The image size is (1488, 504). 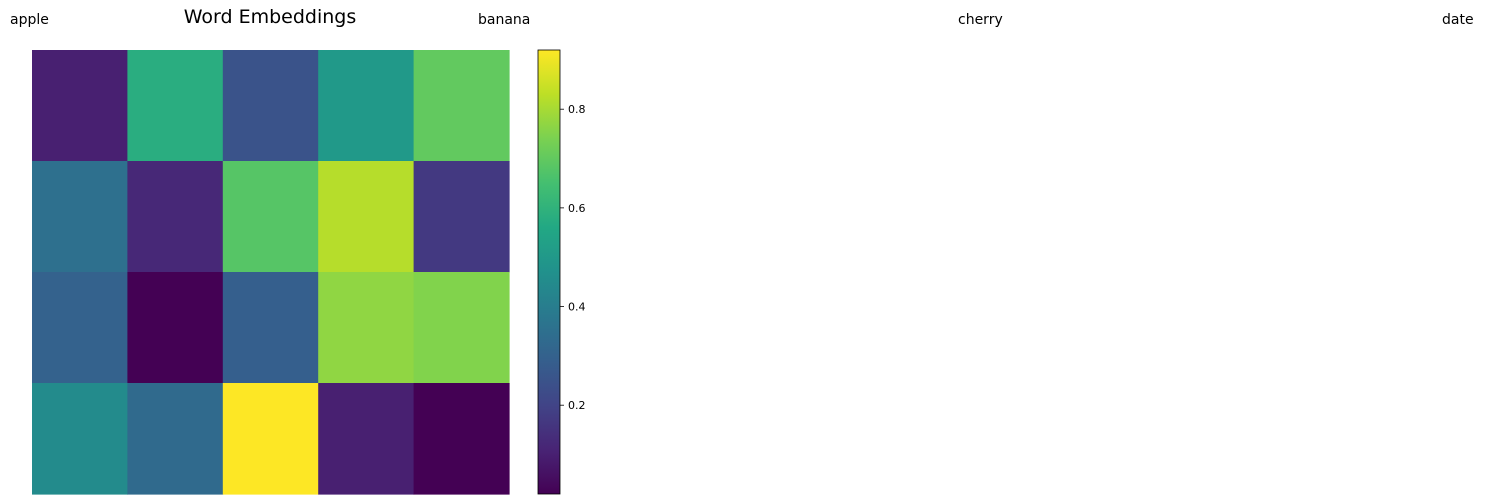 What do you see at coordinates (504, 20) in the screenshot?
I see `word-label-banana: banana` at bounding box center [504, 20].